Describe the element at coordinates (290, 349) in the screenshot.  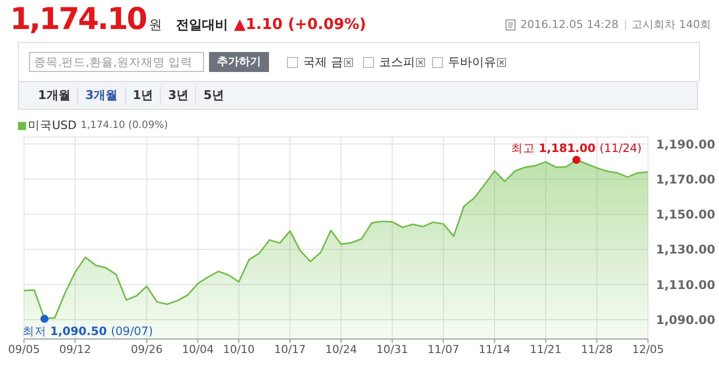
I see `x-tick-label: 10/17` at that location.